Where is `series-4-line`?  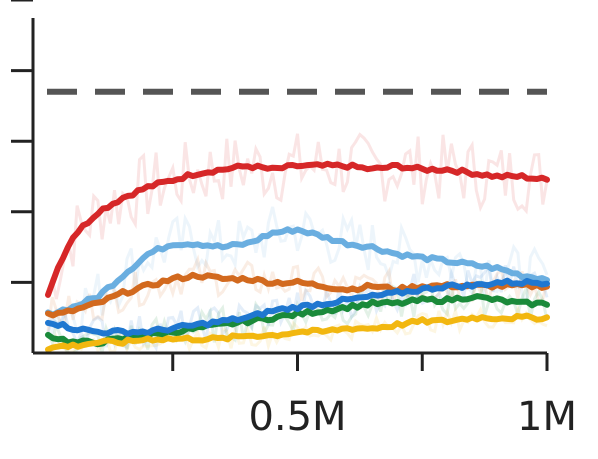 series-4-line is located at coordinates (297, 307).